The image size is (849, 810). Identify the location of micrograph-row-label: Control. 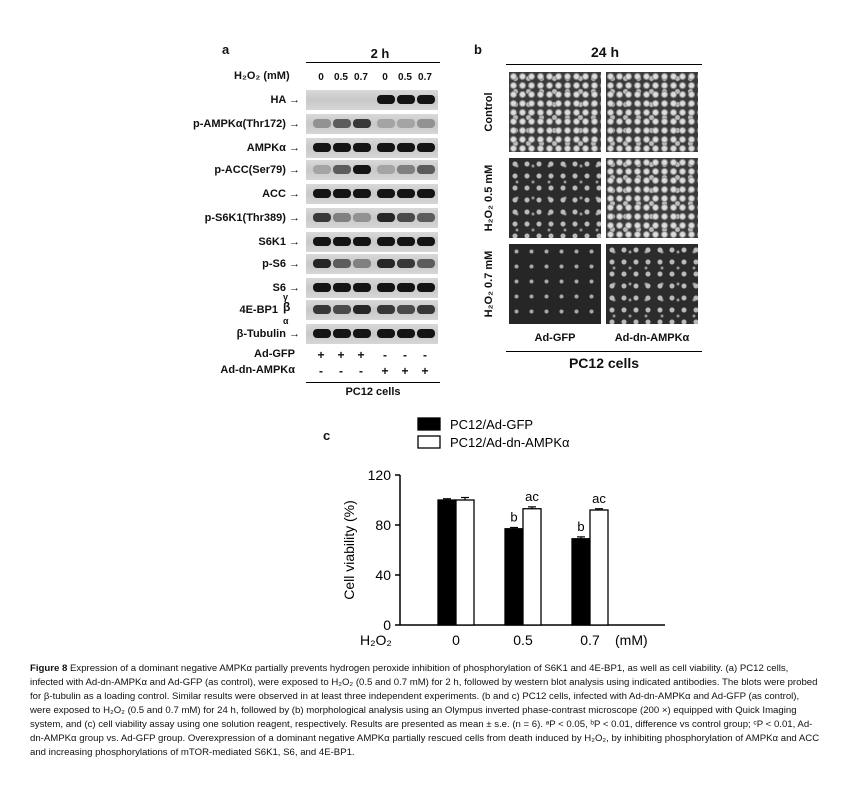
(489, 112).